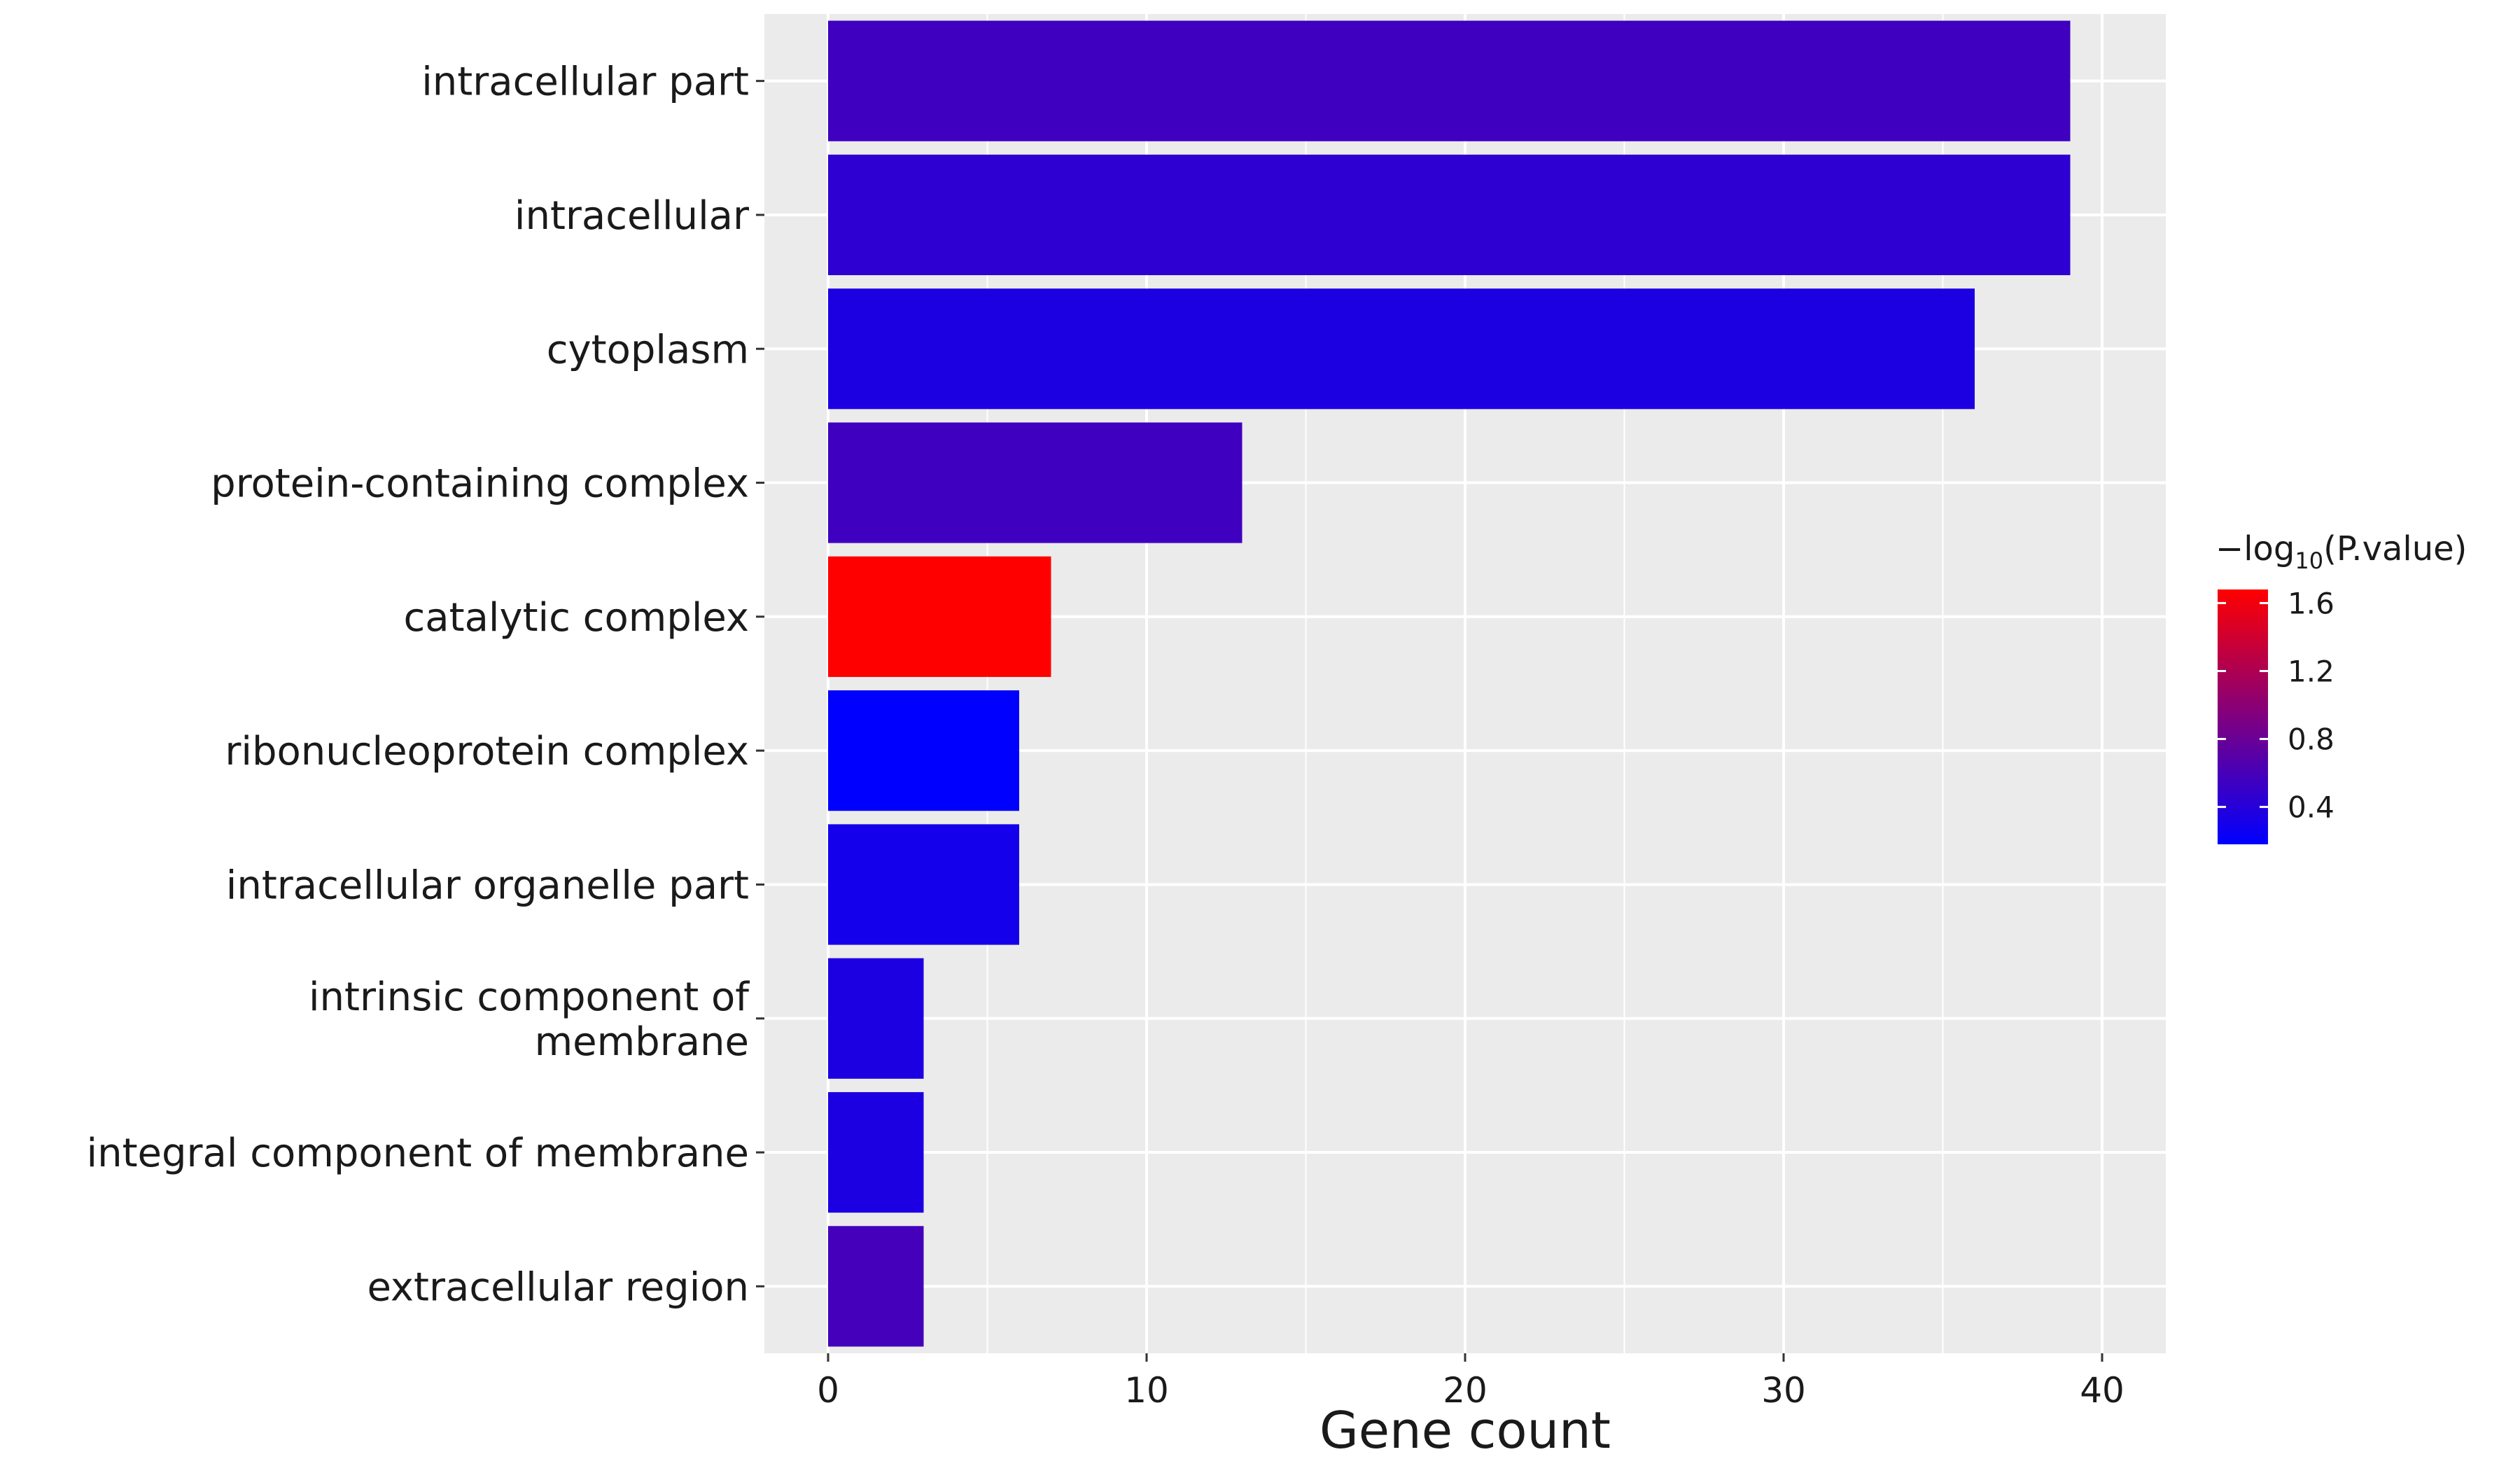 This screenshot has width=2520, height=1473. I want to click on y-tick-label: integral component of membrane, so click(418, 1153).